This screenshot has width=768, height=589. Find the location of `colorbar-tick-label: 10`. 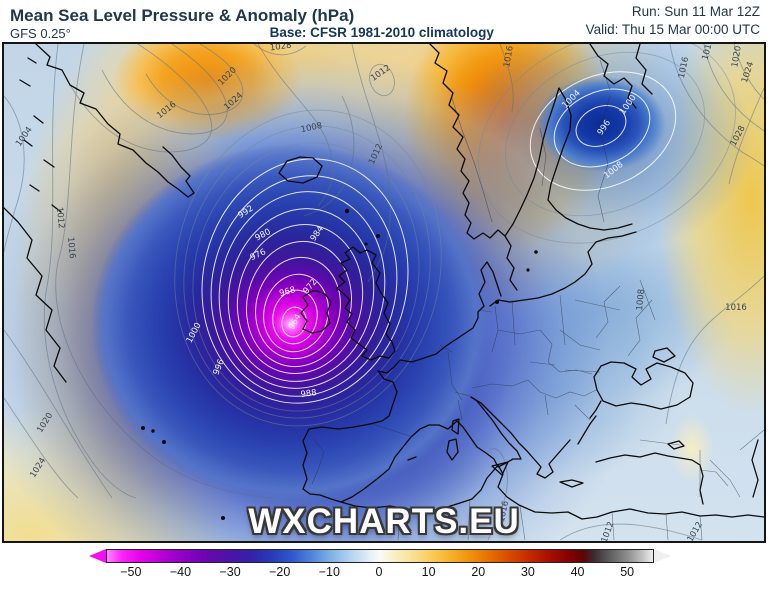

colorbar-tick-label: 10 is located at coordinates (428, 572).